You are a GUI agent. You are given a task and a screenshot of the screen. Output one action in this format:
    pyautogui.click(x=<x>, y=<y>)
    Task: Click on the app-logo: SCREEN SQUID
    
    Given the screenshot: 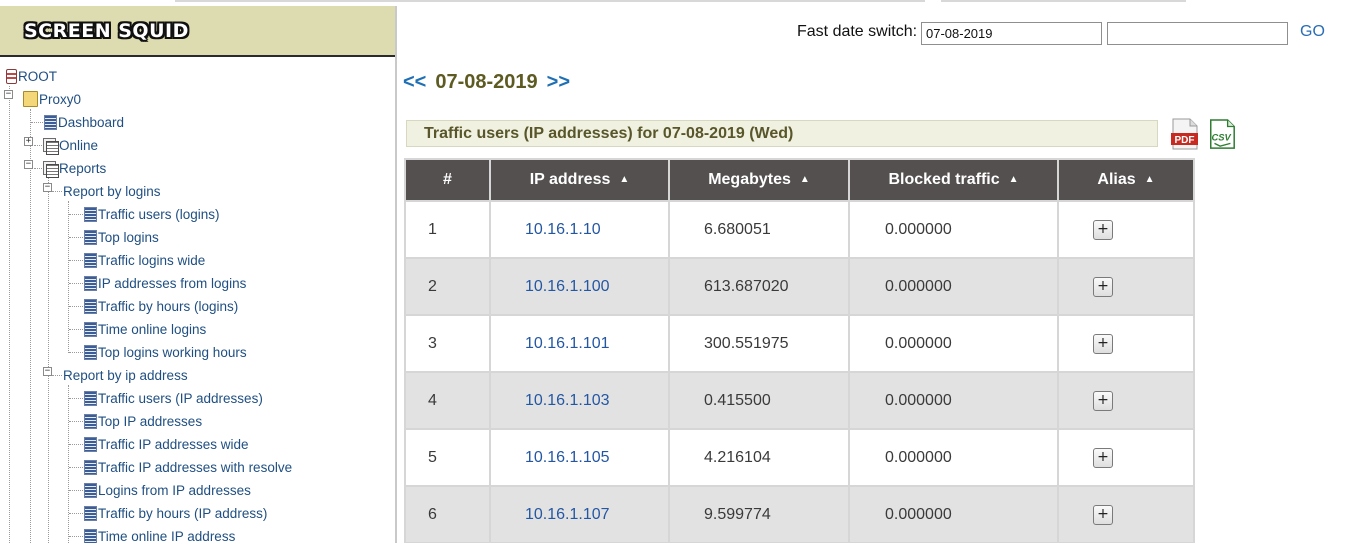 What is the action you would take?
    pyautogui.click(x=106, y=31)
    